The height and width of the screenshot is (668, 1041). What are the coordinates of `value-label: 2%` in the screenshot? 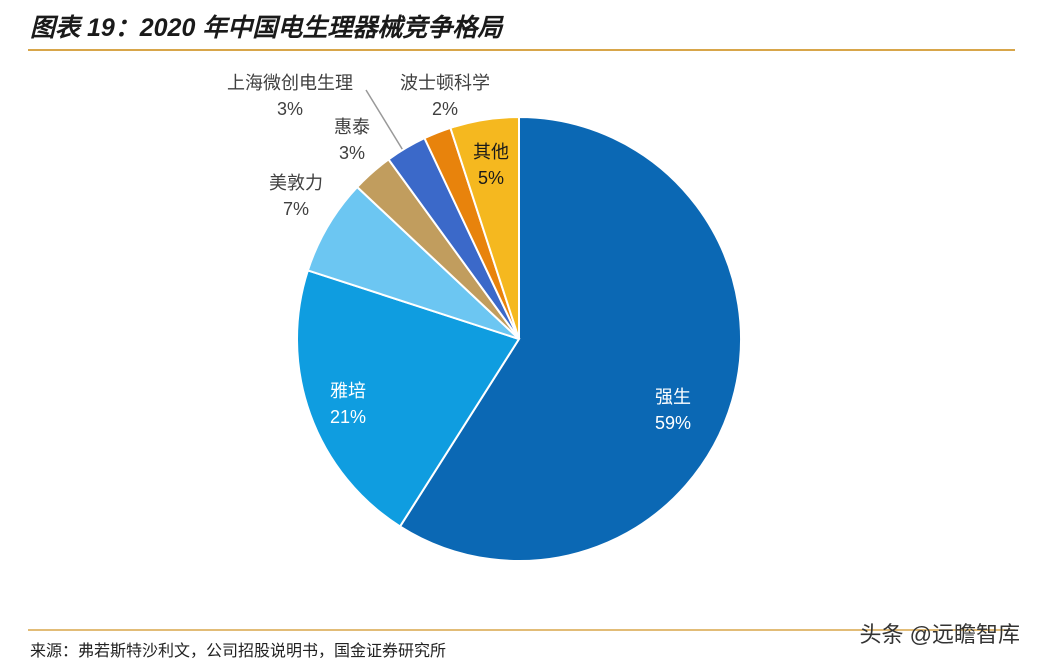 It's located at (445, 109).